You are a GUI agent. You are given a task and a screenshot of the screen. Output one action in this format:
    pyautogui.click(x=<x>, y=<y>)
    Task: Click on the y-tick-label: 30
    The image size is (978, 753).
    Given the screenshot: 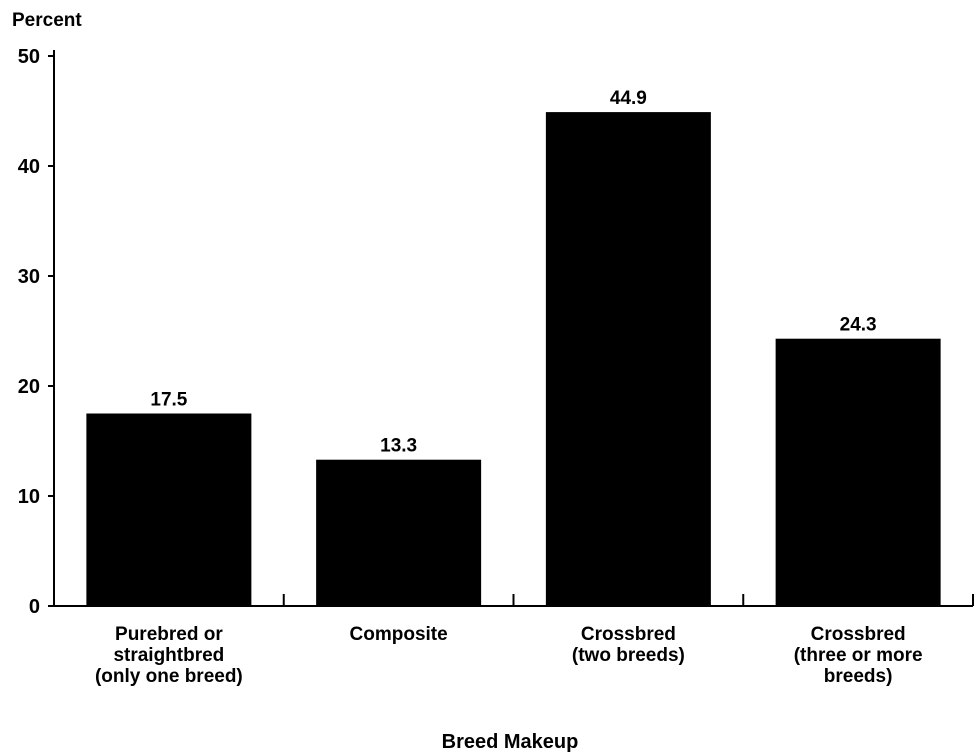 What is the action you would take?
    pyautogui.click(x=29, y=277)
    